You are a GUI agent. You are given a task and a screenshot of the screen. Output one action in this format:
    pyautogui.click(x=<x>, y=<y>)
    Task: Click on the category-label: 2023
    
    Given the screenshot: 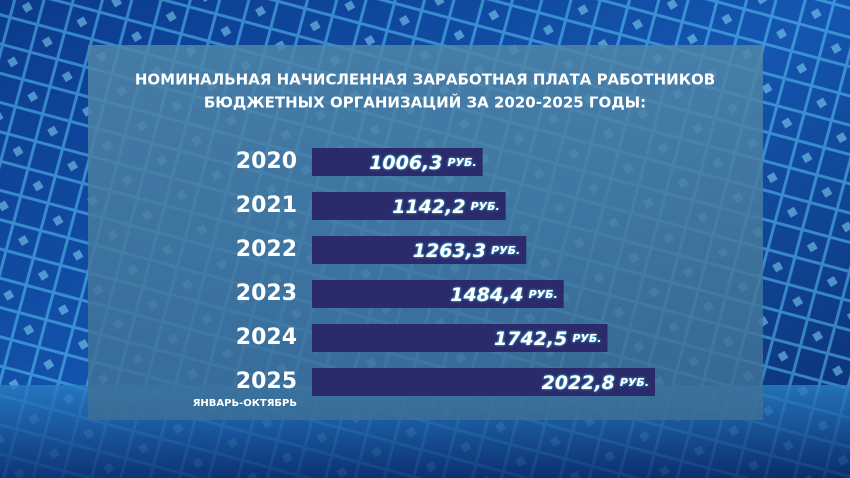 What is the action you would take?
    pyautogui.click(x=266, y=293)
    